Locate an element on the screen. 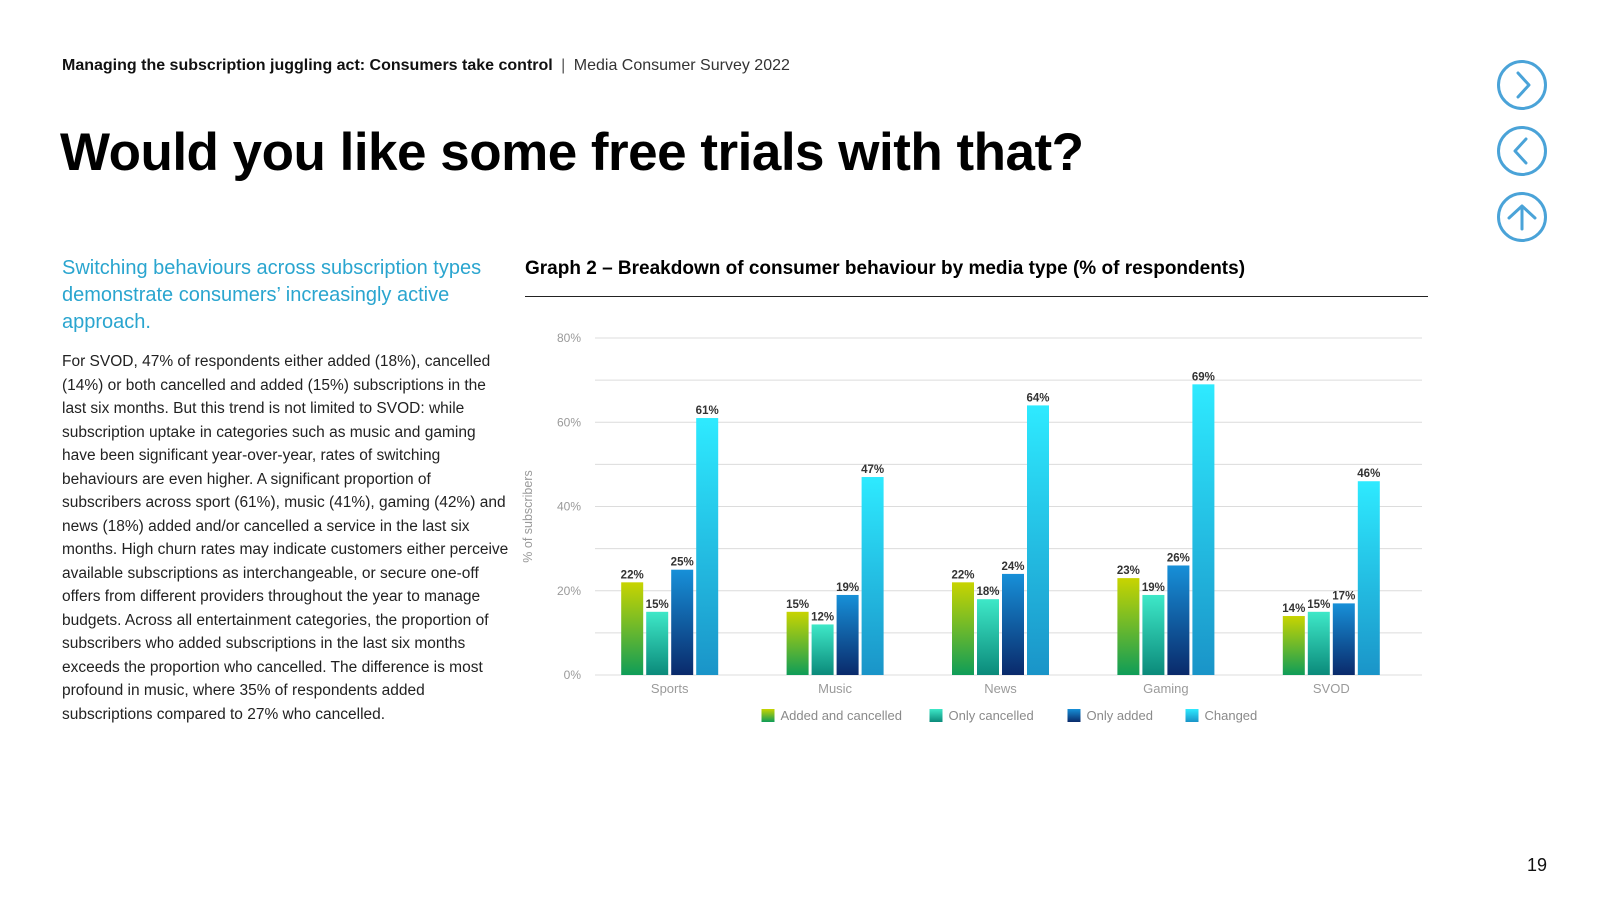  data-label: 12% is located at coordinates (822, 617).